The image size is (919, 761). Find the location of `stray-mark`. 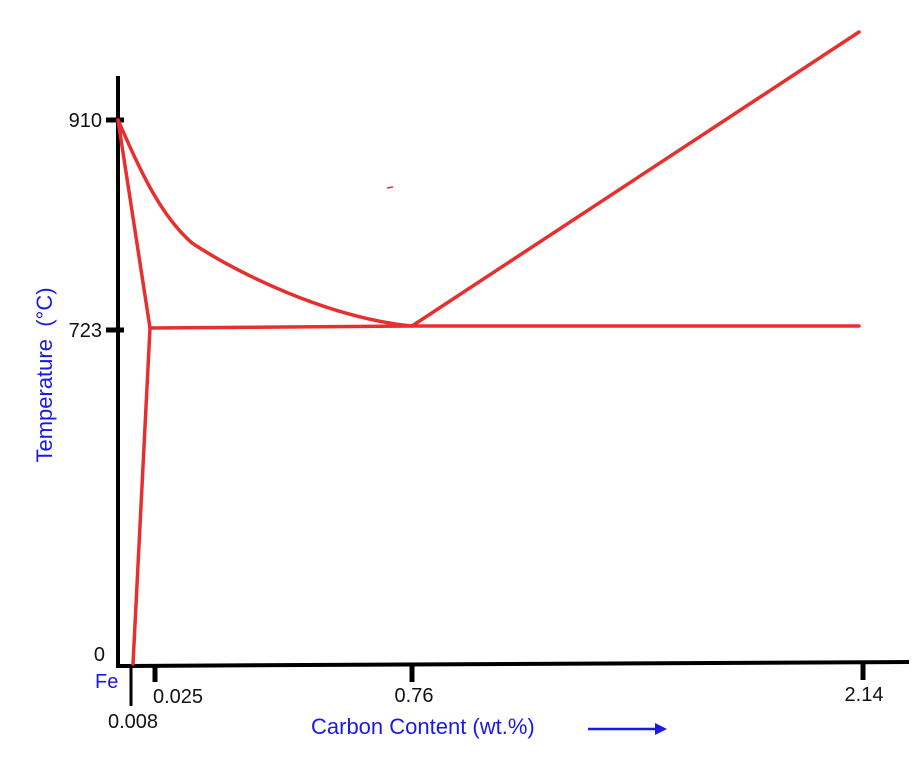

stray-mark is located at coordinates (390, 187).